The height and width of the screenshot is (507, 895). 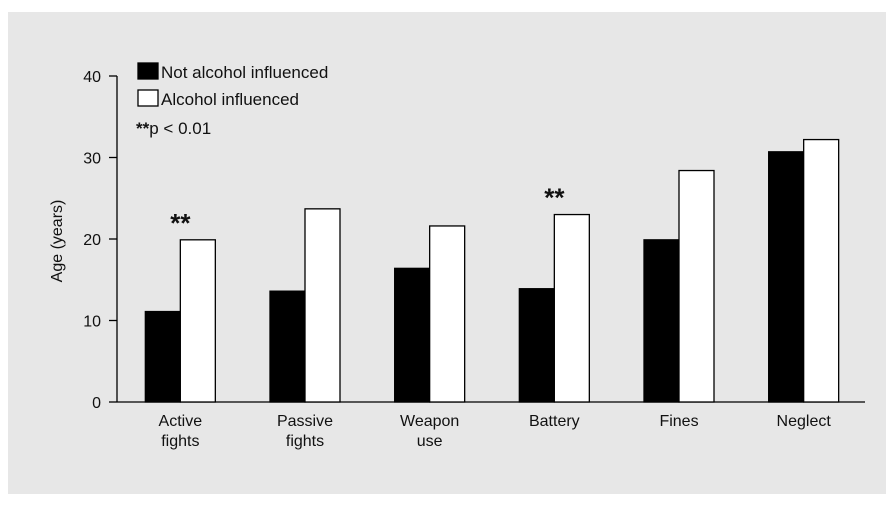 I want to click on legend-label: Alcohol influenced, so click(x=230, y=99).